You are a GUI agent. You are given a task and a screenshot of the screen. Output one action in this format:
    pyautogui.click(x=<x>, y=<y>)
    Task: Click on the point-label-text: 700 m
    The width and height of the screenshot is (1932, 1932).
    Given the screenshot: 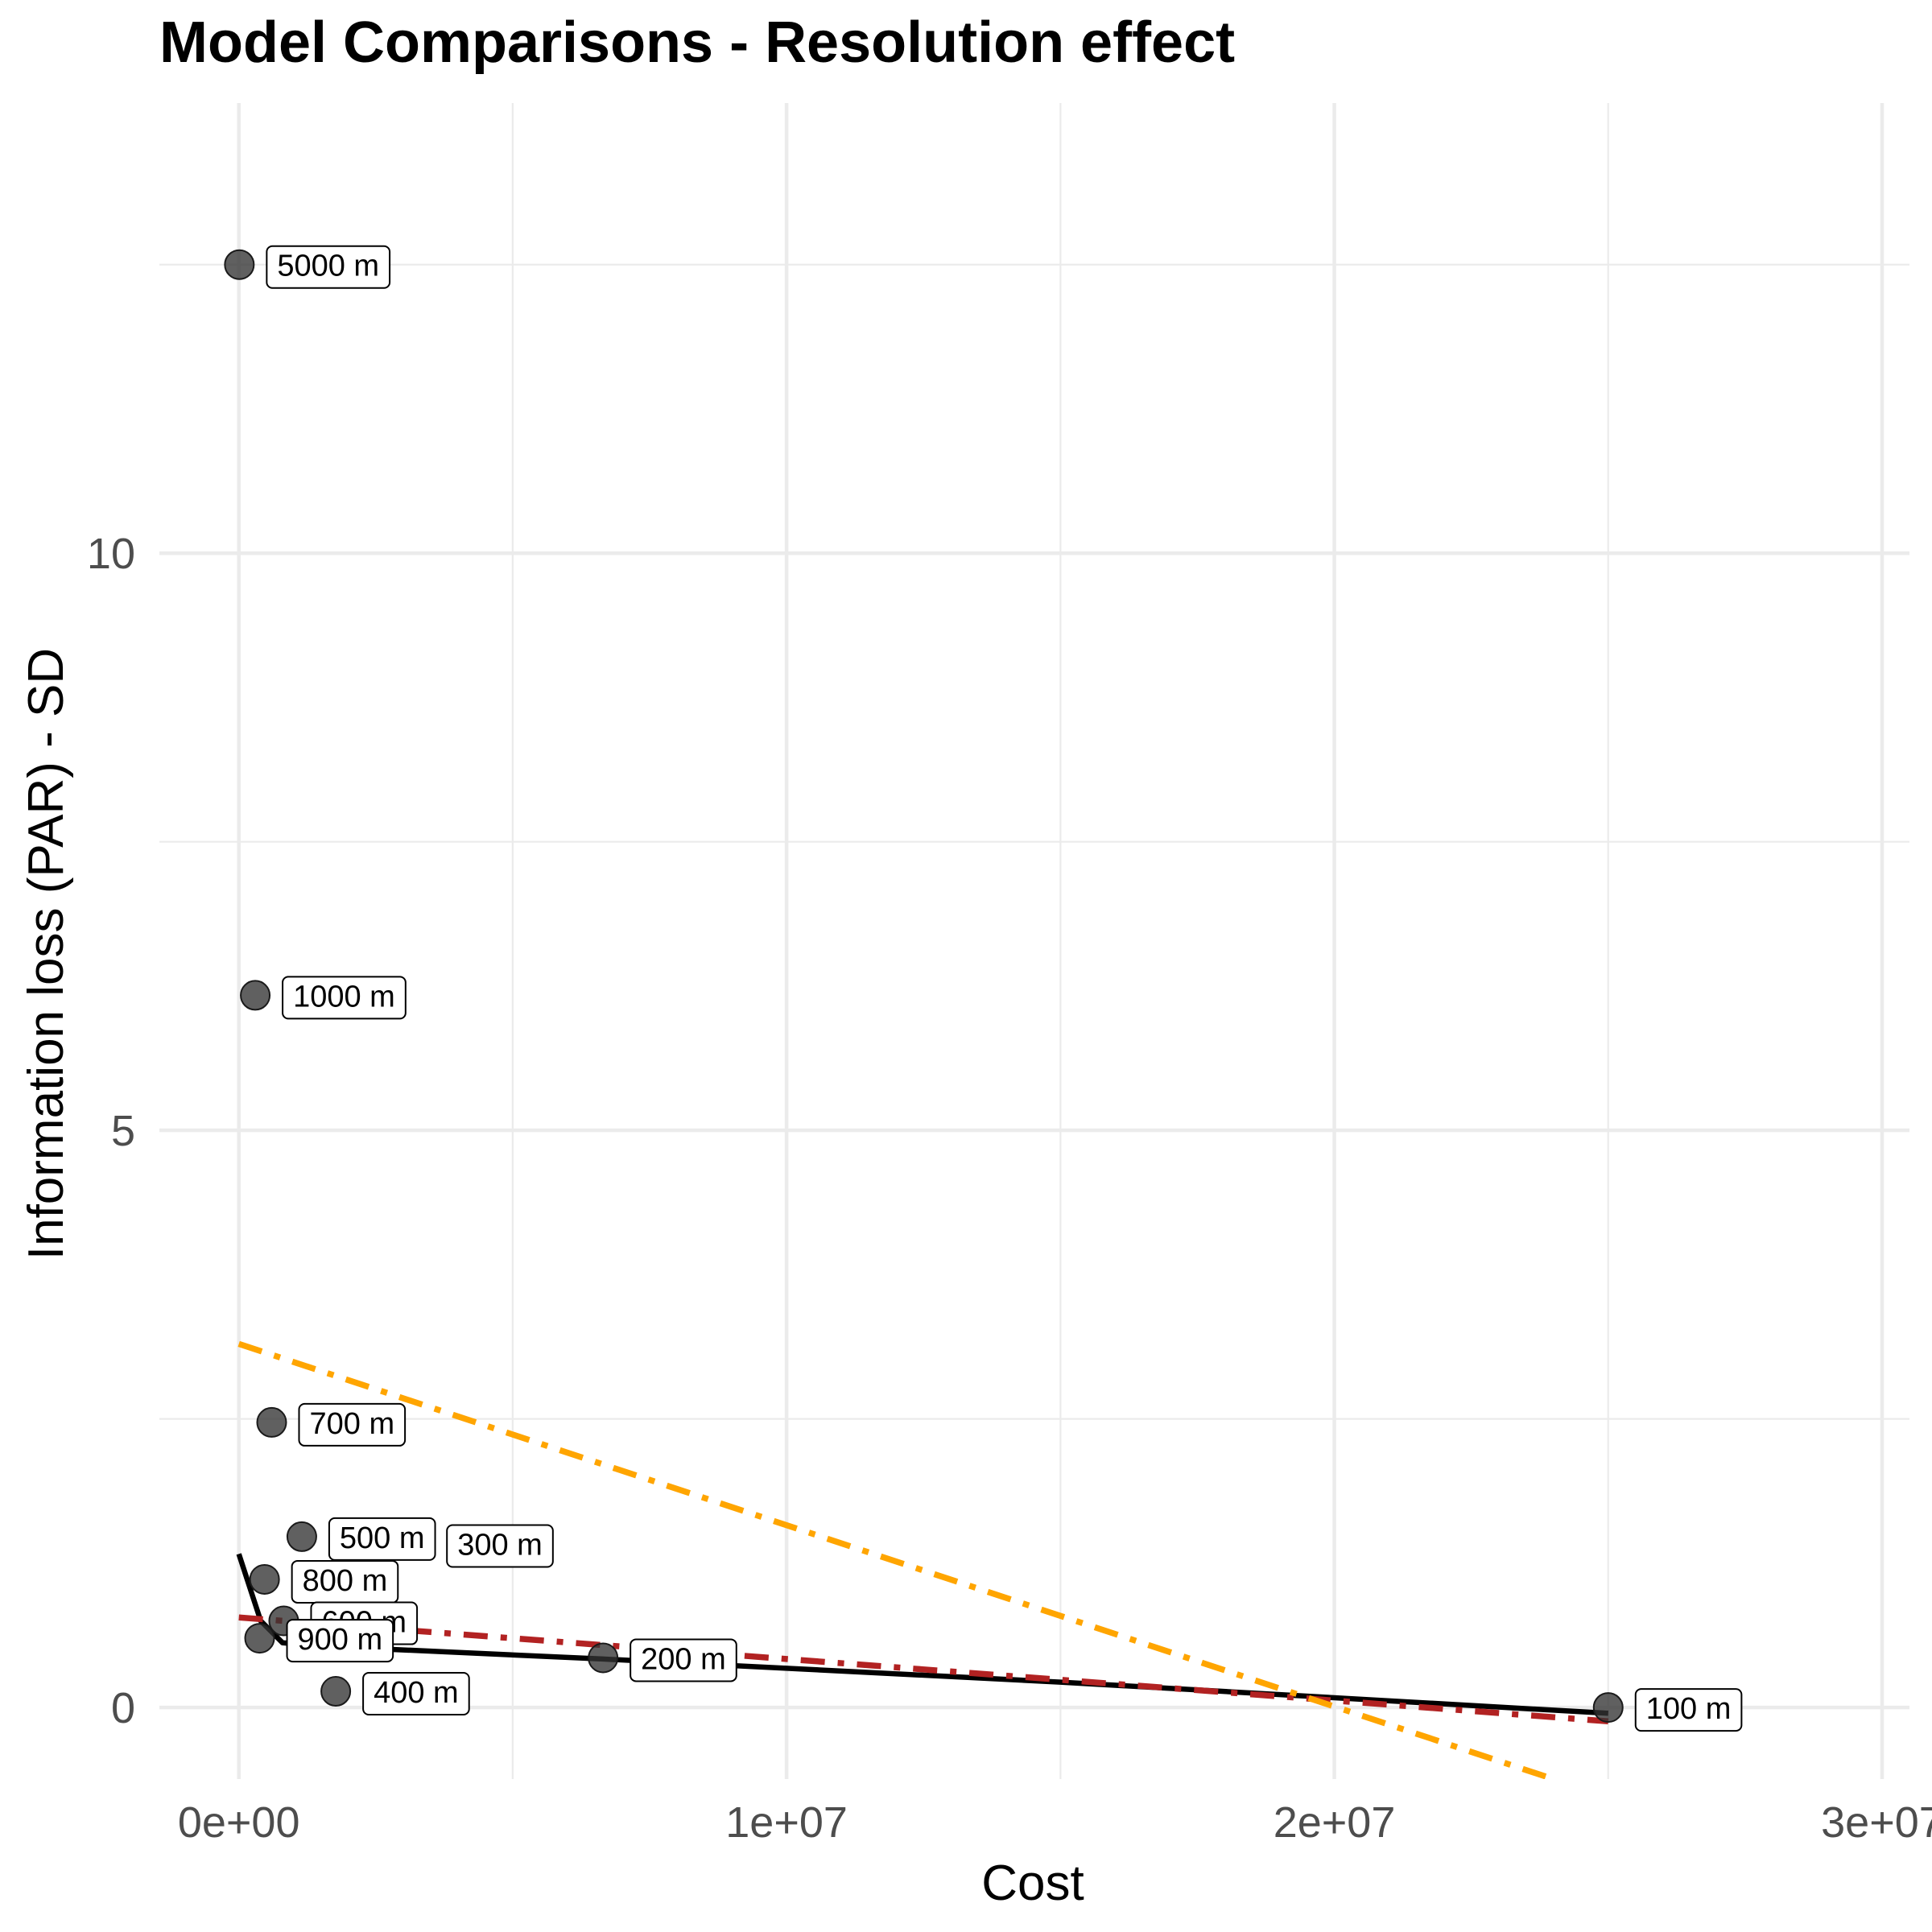 What is the action you would take?
    pyautogui.click(x=351, y=1424)
    